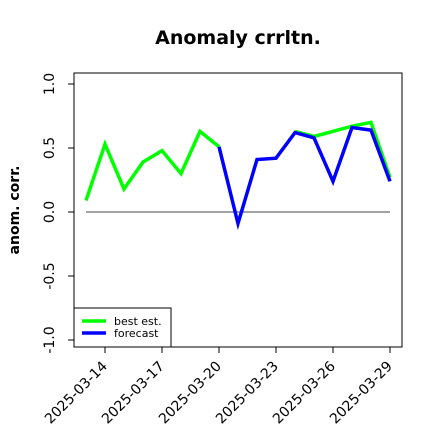 The image size is (440, 440). I want to click on legend-label: best est., so click(138, 321).